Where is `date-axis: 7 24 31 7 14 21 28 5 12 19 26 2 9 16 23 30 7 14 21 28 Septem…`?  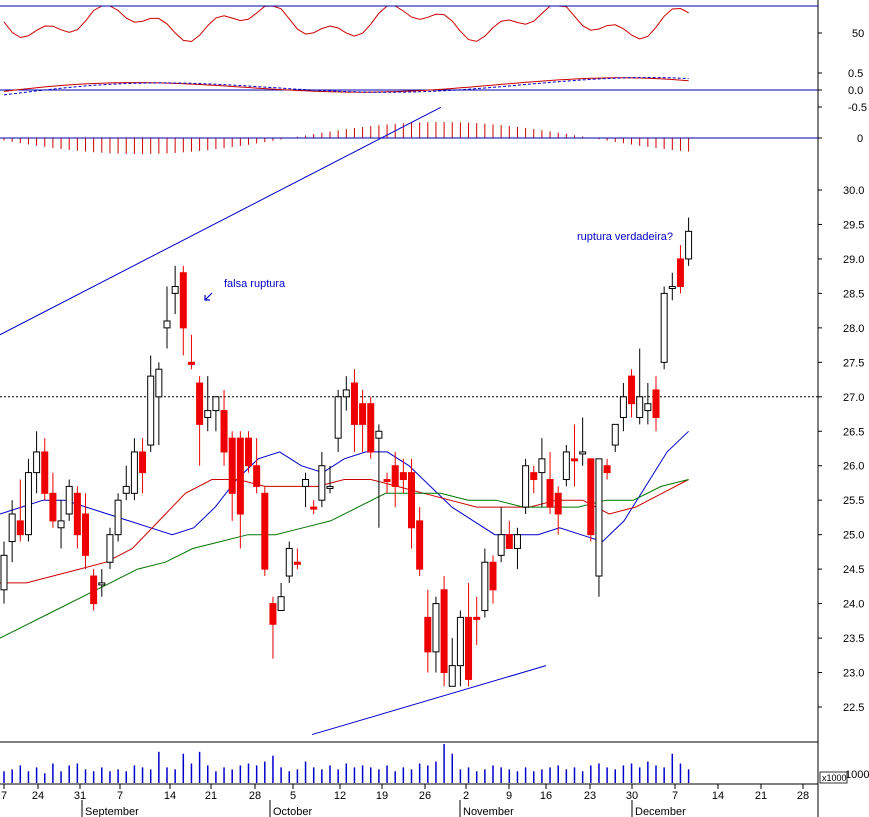
date-axis: 7 24 31 7 14 21 28 5 12 19 26 2 9 16 23 30 7 14 21 28 Septem… is located at coordinates (405, 800).